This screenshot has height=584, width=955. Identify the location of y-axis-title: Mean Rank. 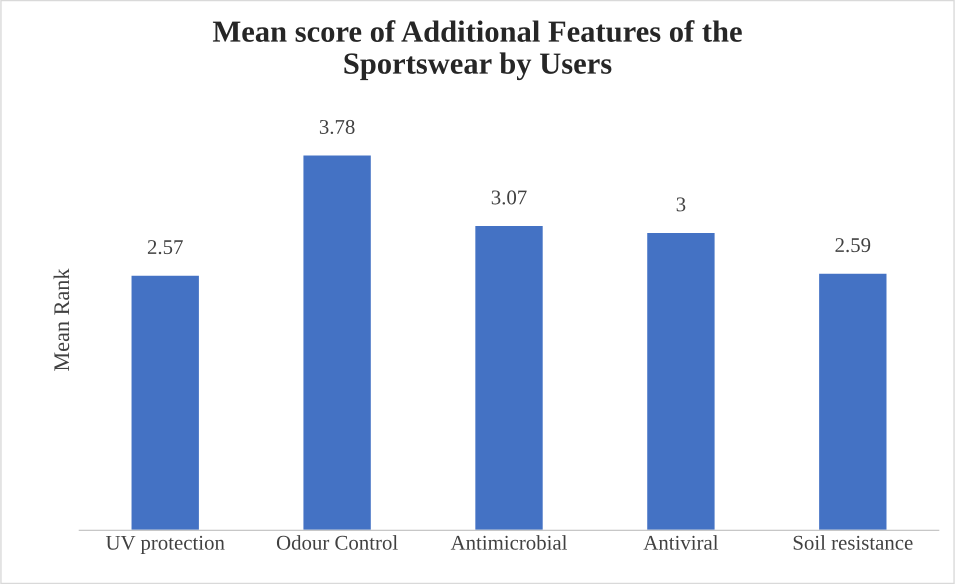
(62, 319).